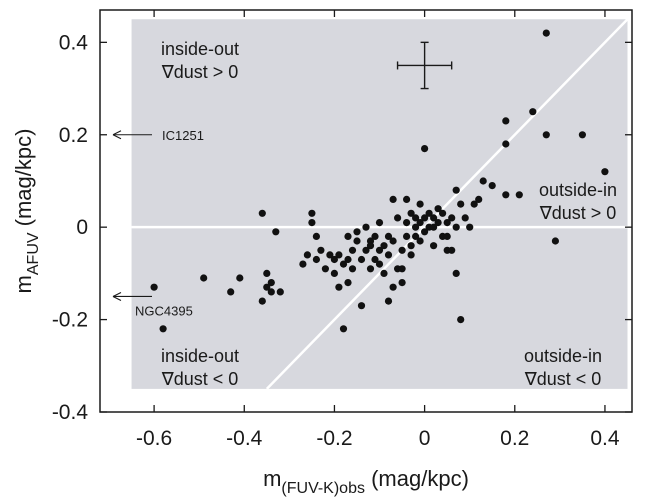  What do you see at coordinates (200, 379) in the screenshot?
I see `region-label: ∇dust < 0` at bounding box center [200, 379].